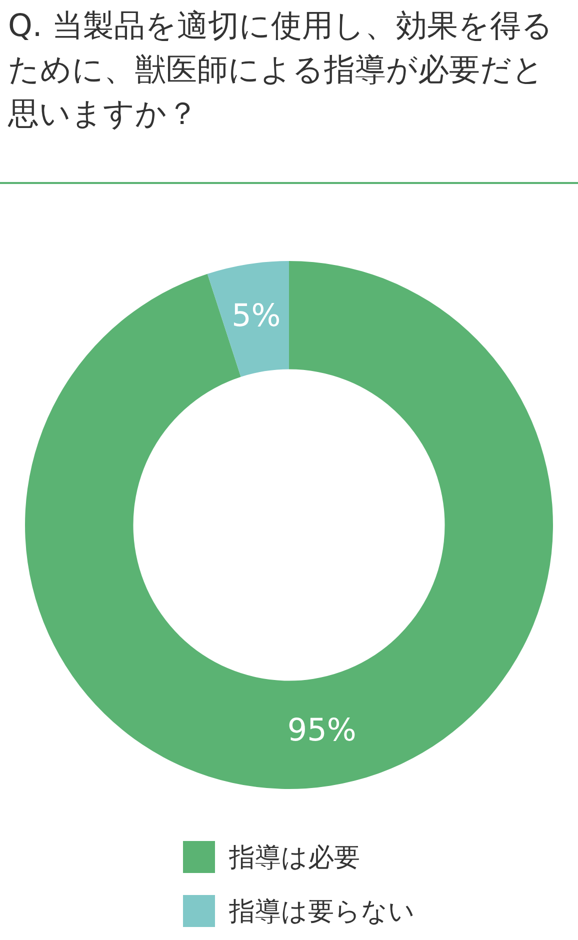 The height and width of the screenshot is (940, 578). I want to click on data-label: 95%, so click(321, 730).